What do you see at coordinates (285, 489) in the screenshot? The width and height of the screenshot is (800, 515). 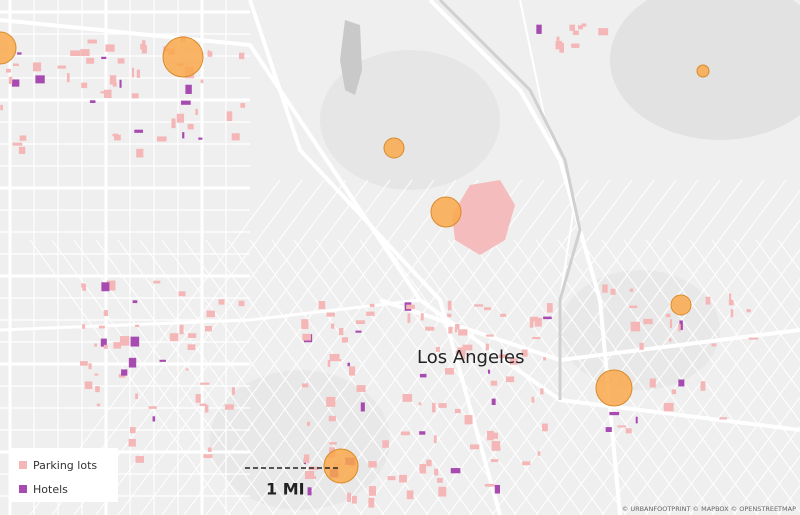 I see `scale-label: 1 MI` at bounding box center [285, 489].